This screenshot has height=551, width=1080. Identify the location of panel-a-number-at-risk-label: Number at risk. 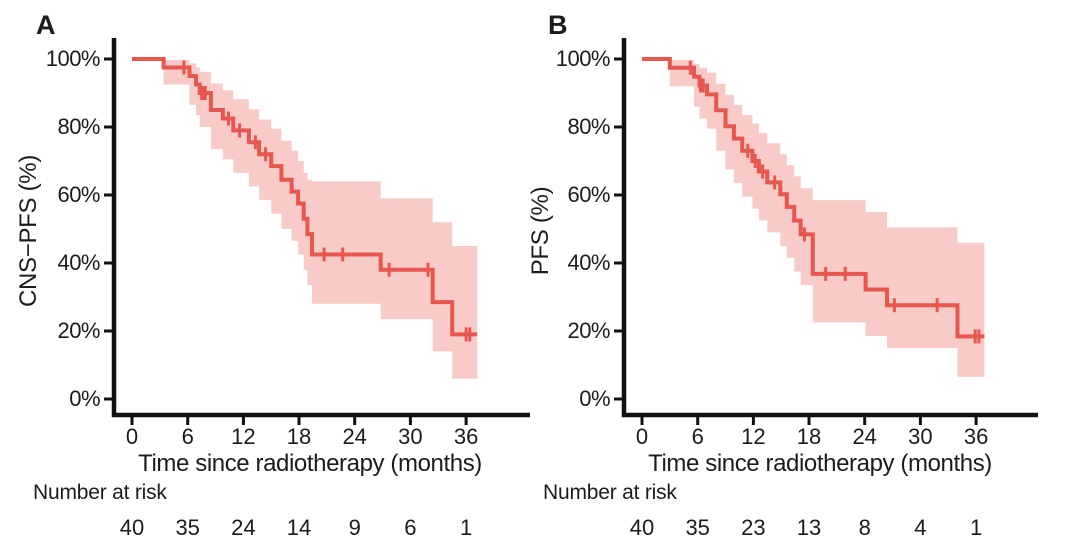
(100, 492).